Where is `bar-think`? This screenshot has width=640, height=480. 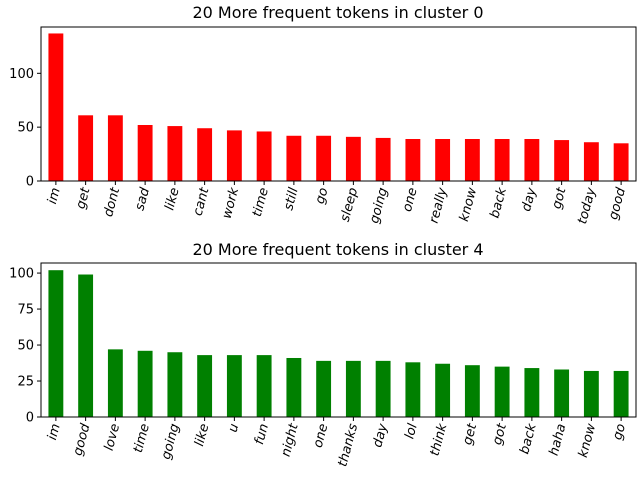
bar-think is located at coordinates (443, 390).